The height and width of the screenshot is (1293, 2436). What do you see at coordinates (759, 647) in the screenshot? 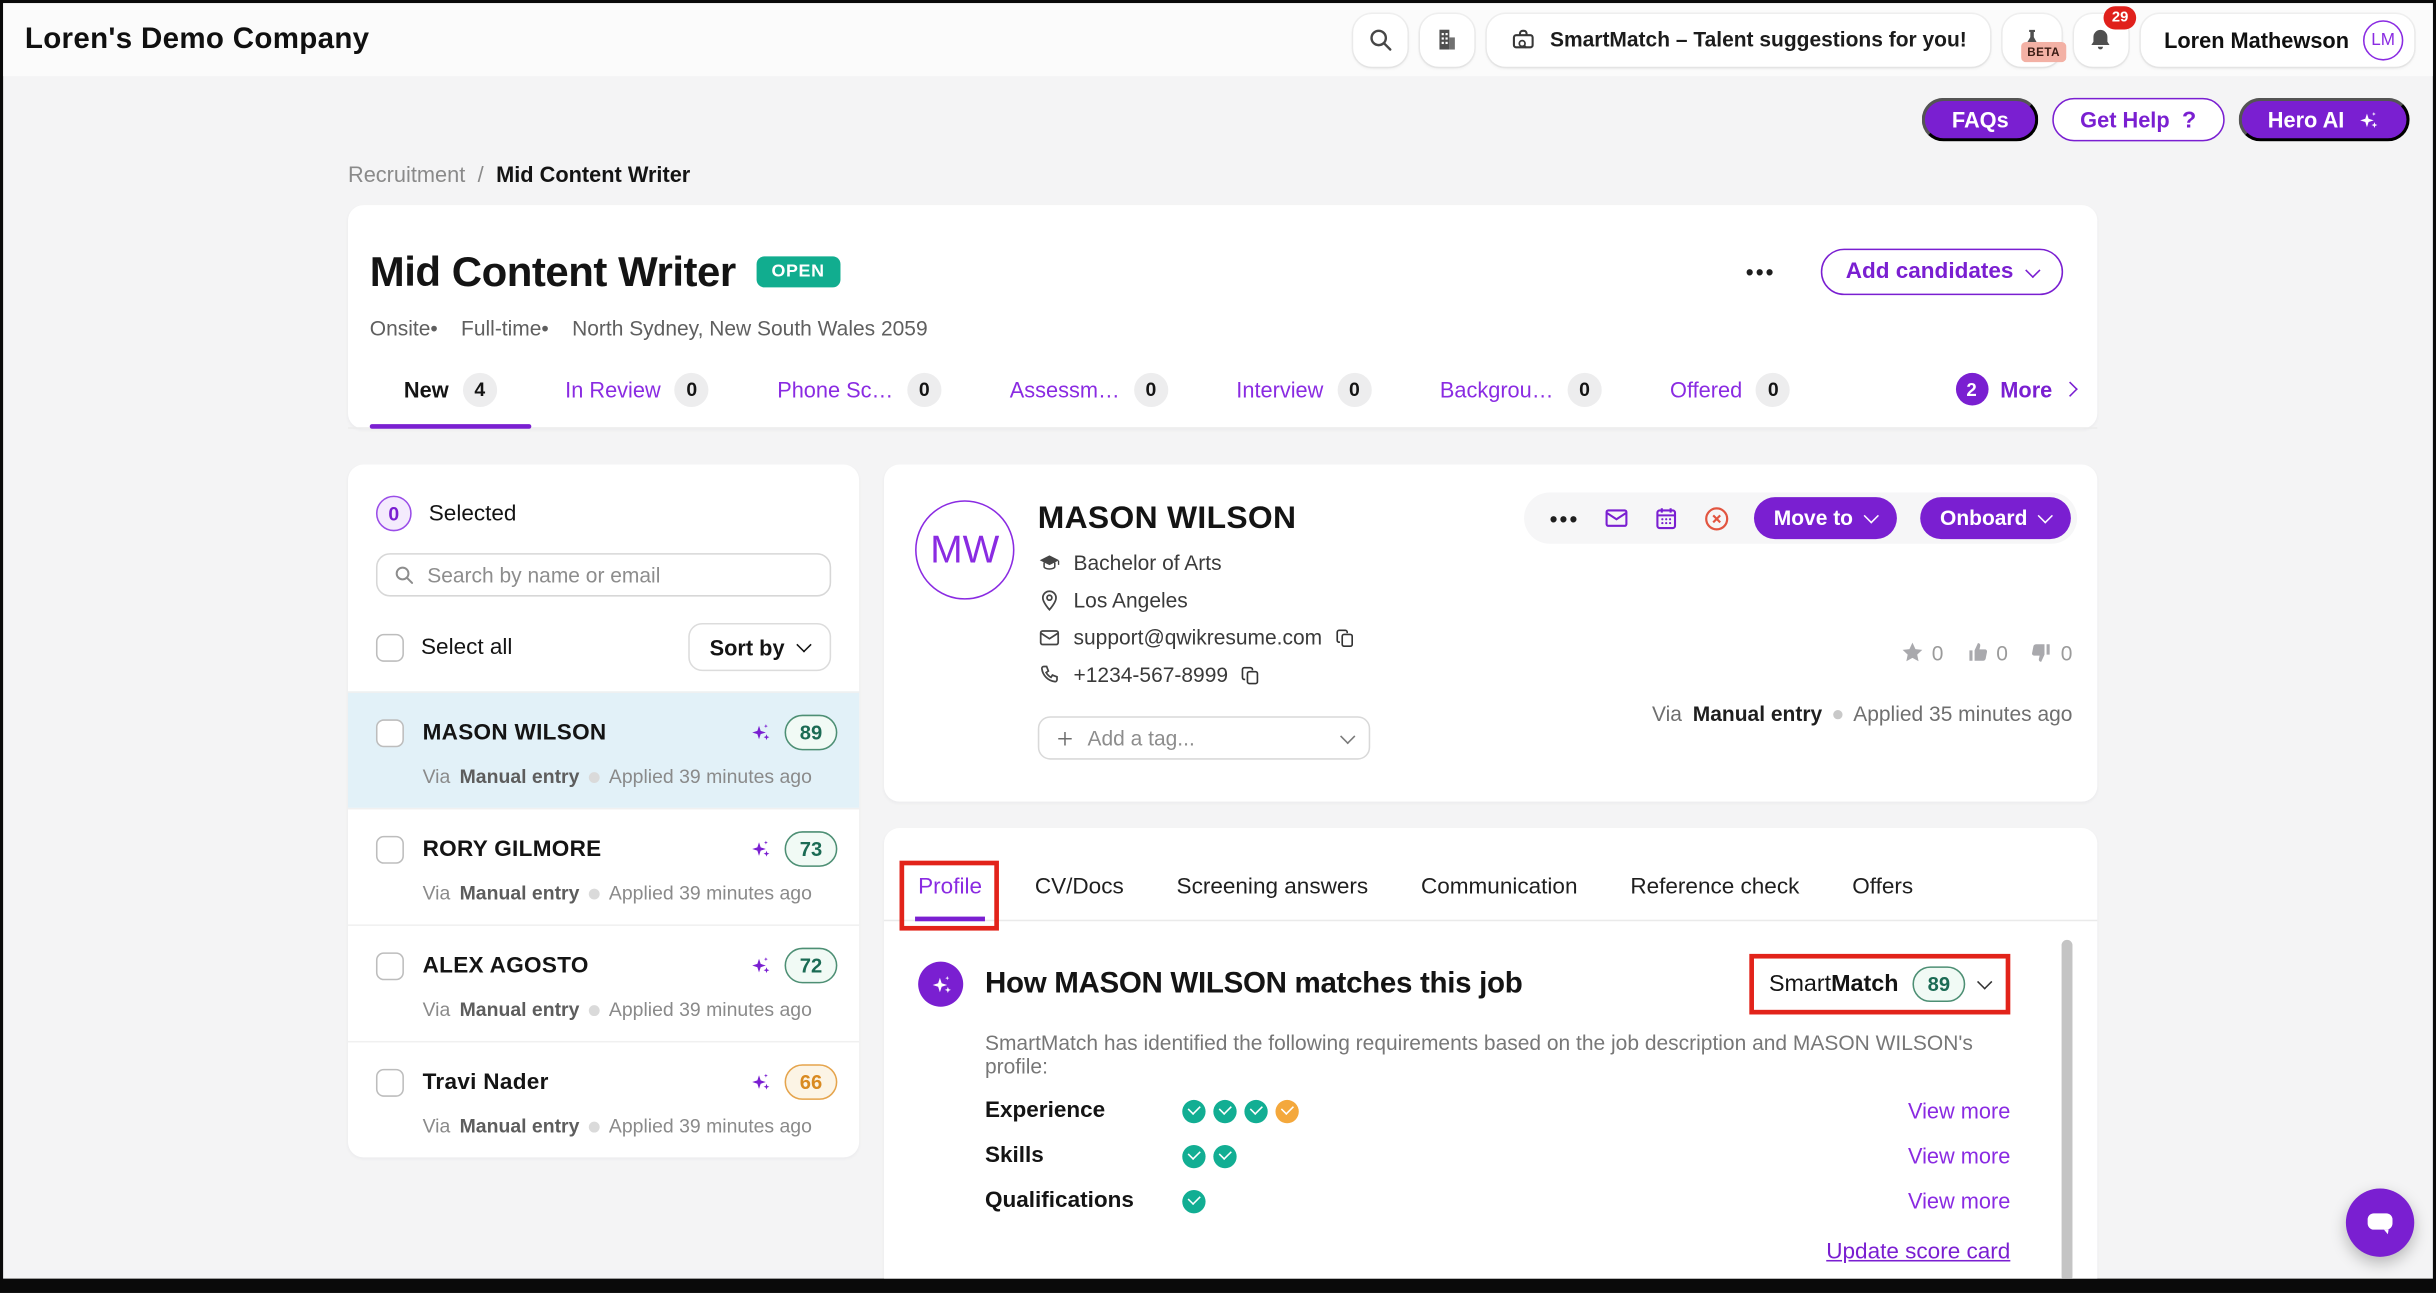
I see `sort-by-button: Sort by` at bounding box center [759, 647].